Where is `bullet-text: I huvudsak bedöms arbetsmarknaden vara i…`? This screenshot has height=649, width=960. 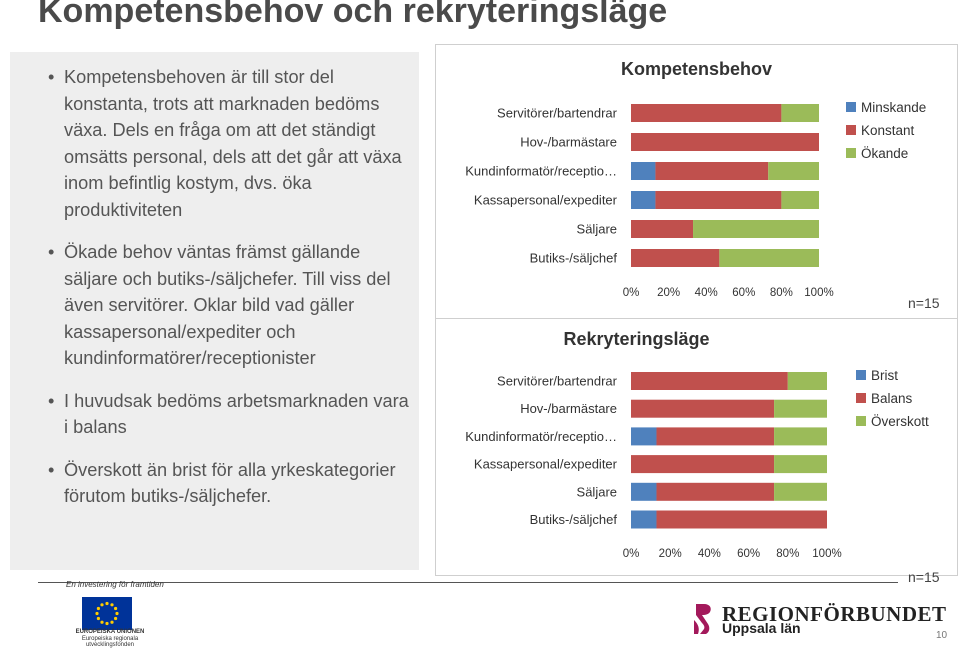 bullet-text: I huvudsak bedöms arbetsmarknaden vara i… is located at coordinates (236, 414).